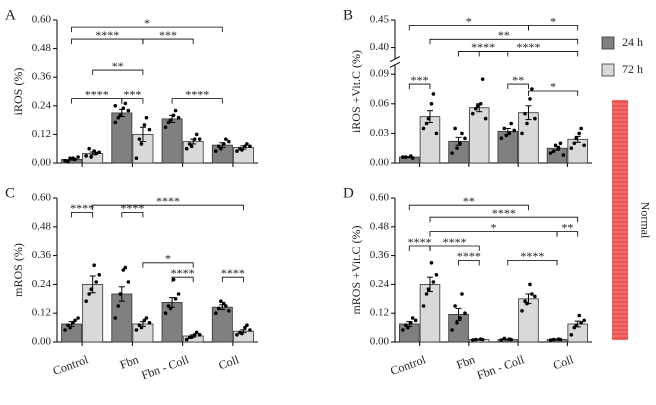 This screenshot has width=656, height=405. What do you see at coordinates (395, 59) in the screenshot?
I see `axis-break` at bounding box center [395, 59].